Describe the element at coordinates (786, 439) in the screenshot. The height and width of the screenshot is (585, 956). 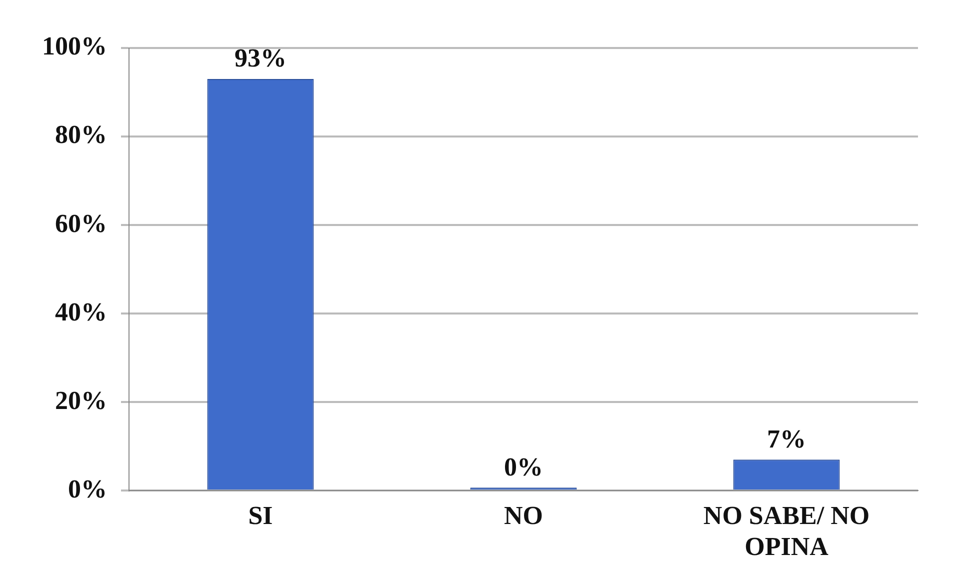
I see `data-label: 7%` at that location.